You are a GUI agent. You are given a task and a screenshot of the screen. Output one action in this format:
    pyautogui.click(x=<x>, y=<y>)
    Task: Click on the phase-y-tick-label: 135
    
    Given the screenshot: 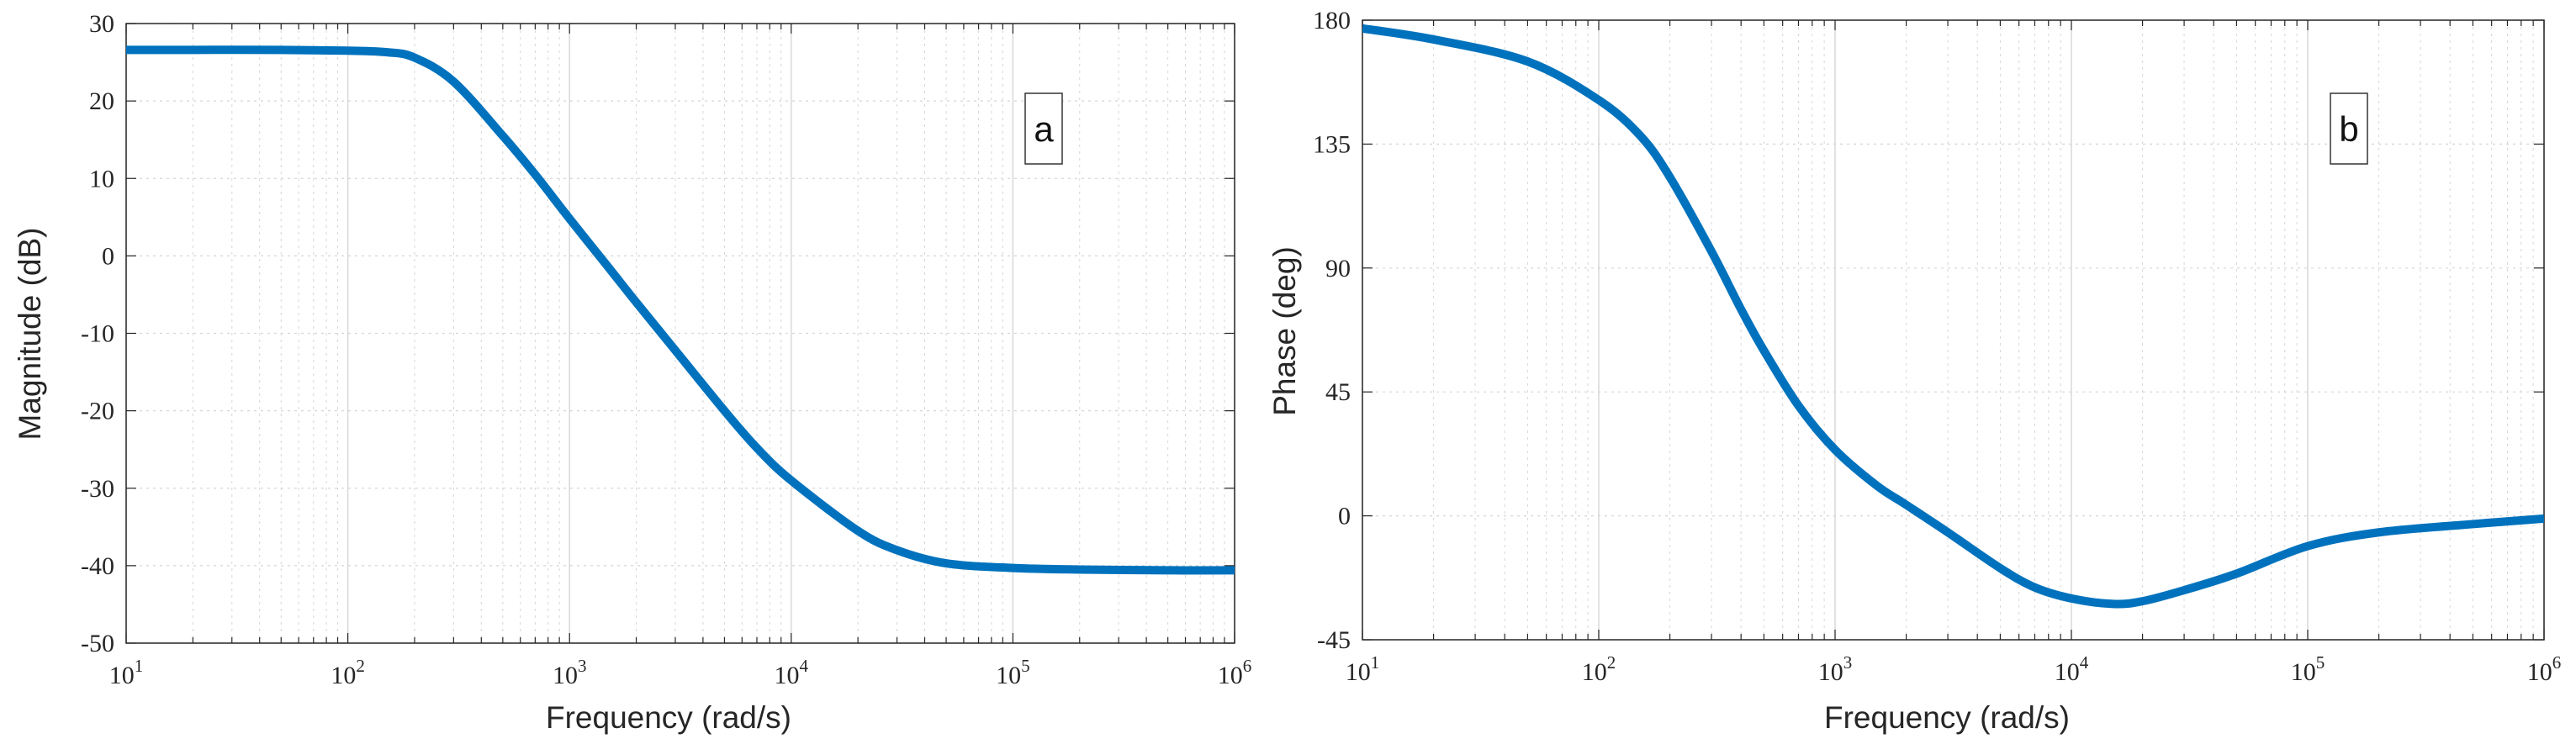 What is the action you would take?
    pyautogui.click(x=1332, y=144)
    